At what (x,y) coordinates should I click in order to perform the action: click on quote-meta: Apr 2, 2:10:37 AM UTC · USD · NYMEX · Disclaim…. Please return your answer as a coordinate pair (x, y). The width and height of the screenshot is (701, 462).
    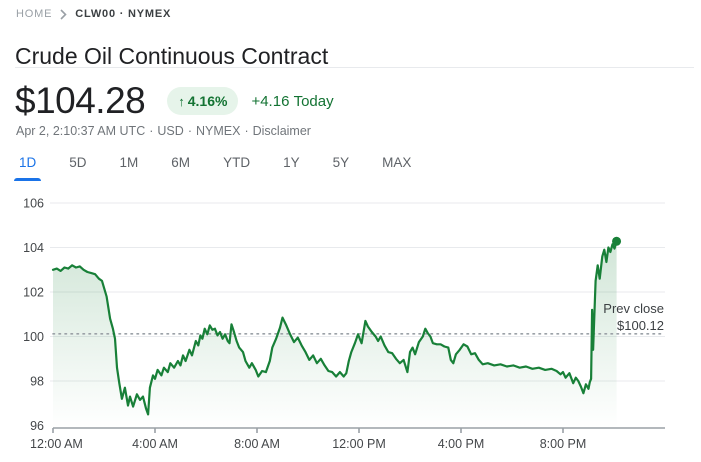
    Looking at the image, I should click on (163, 131).